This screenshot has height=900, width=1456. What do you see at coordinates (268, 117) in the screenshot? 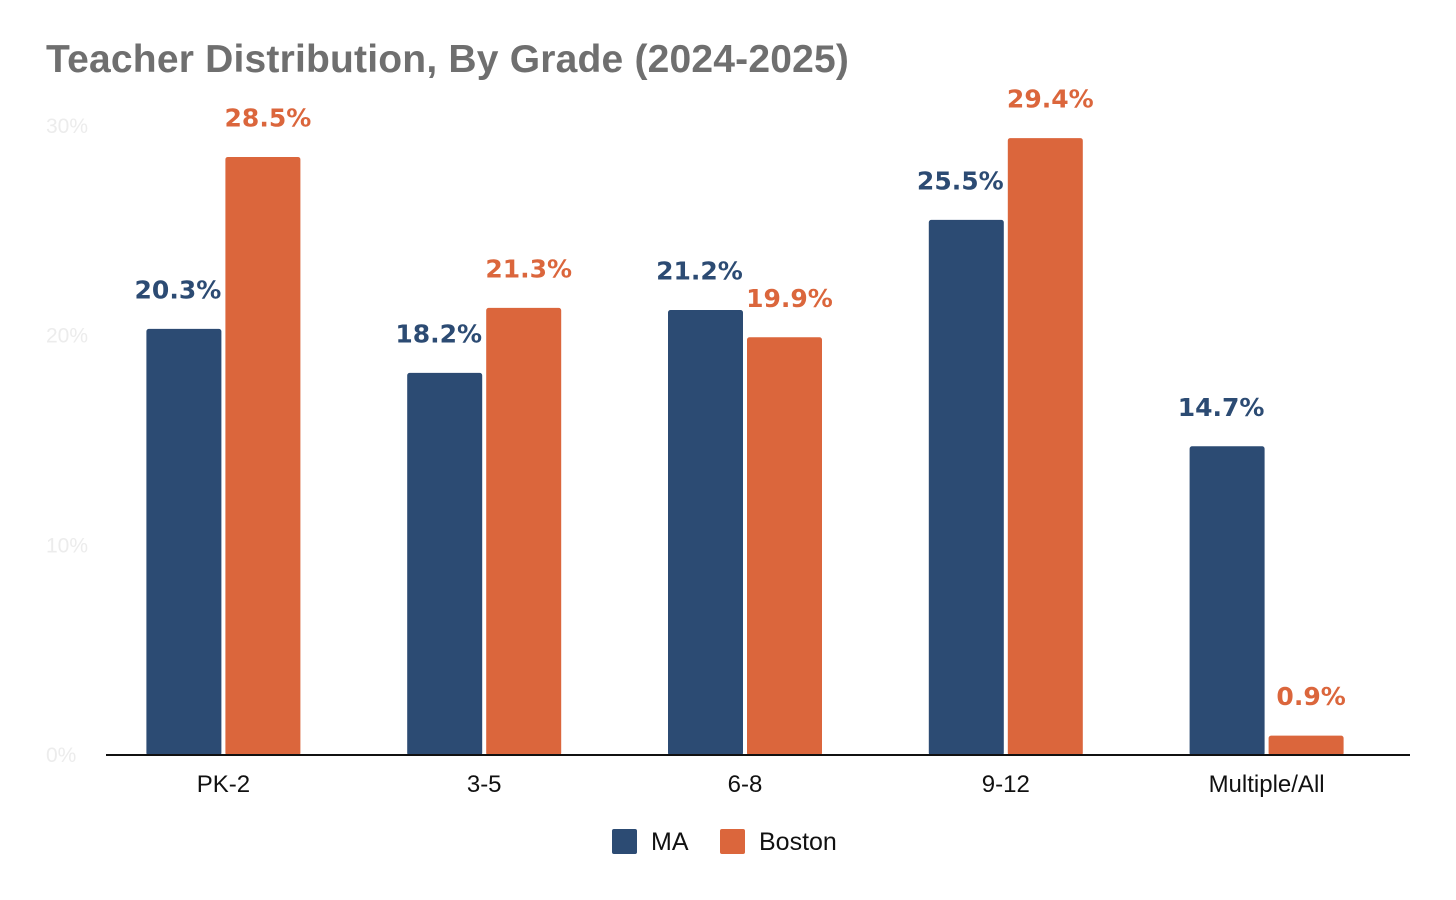
I see `data-label: 28.5%` at bounding box center [268, 117].